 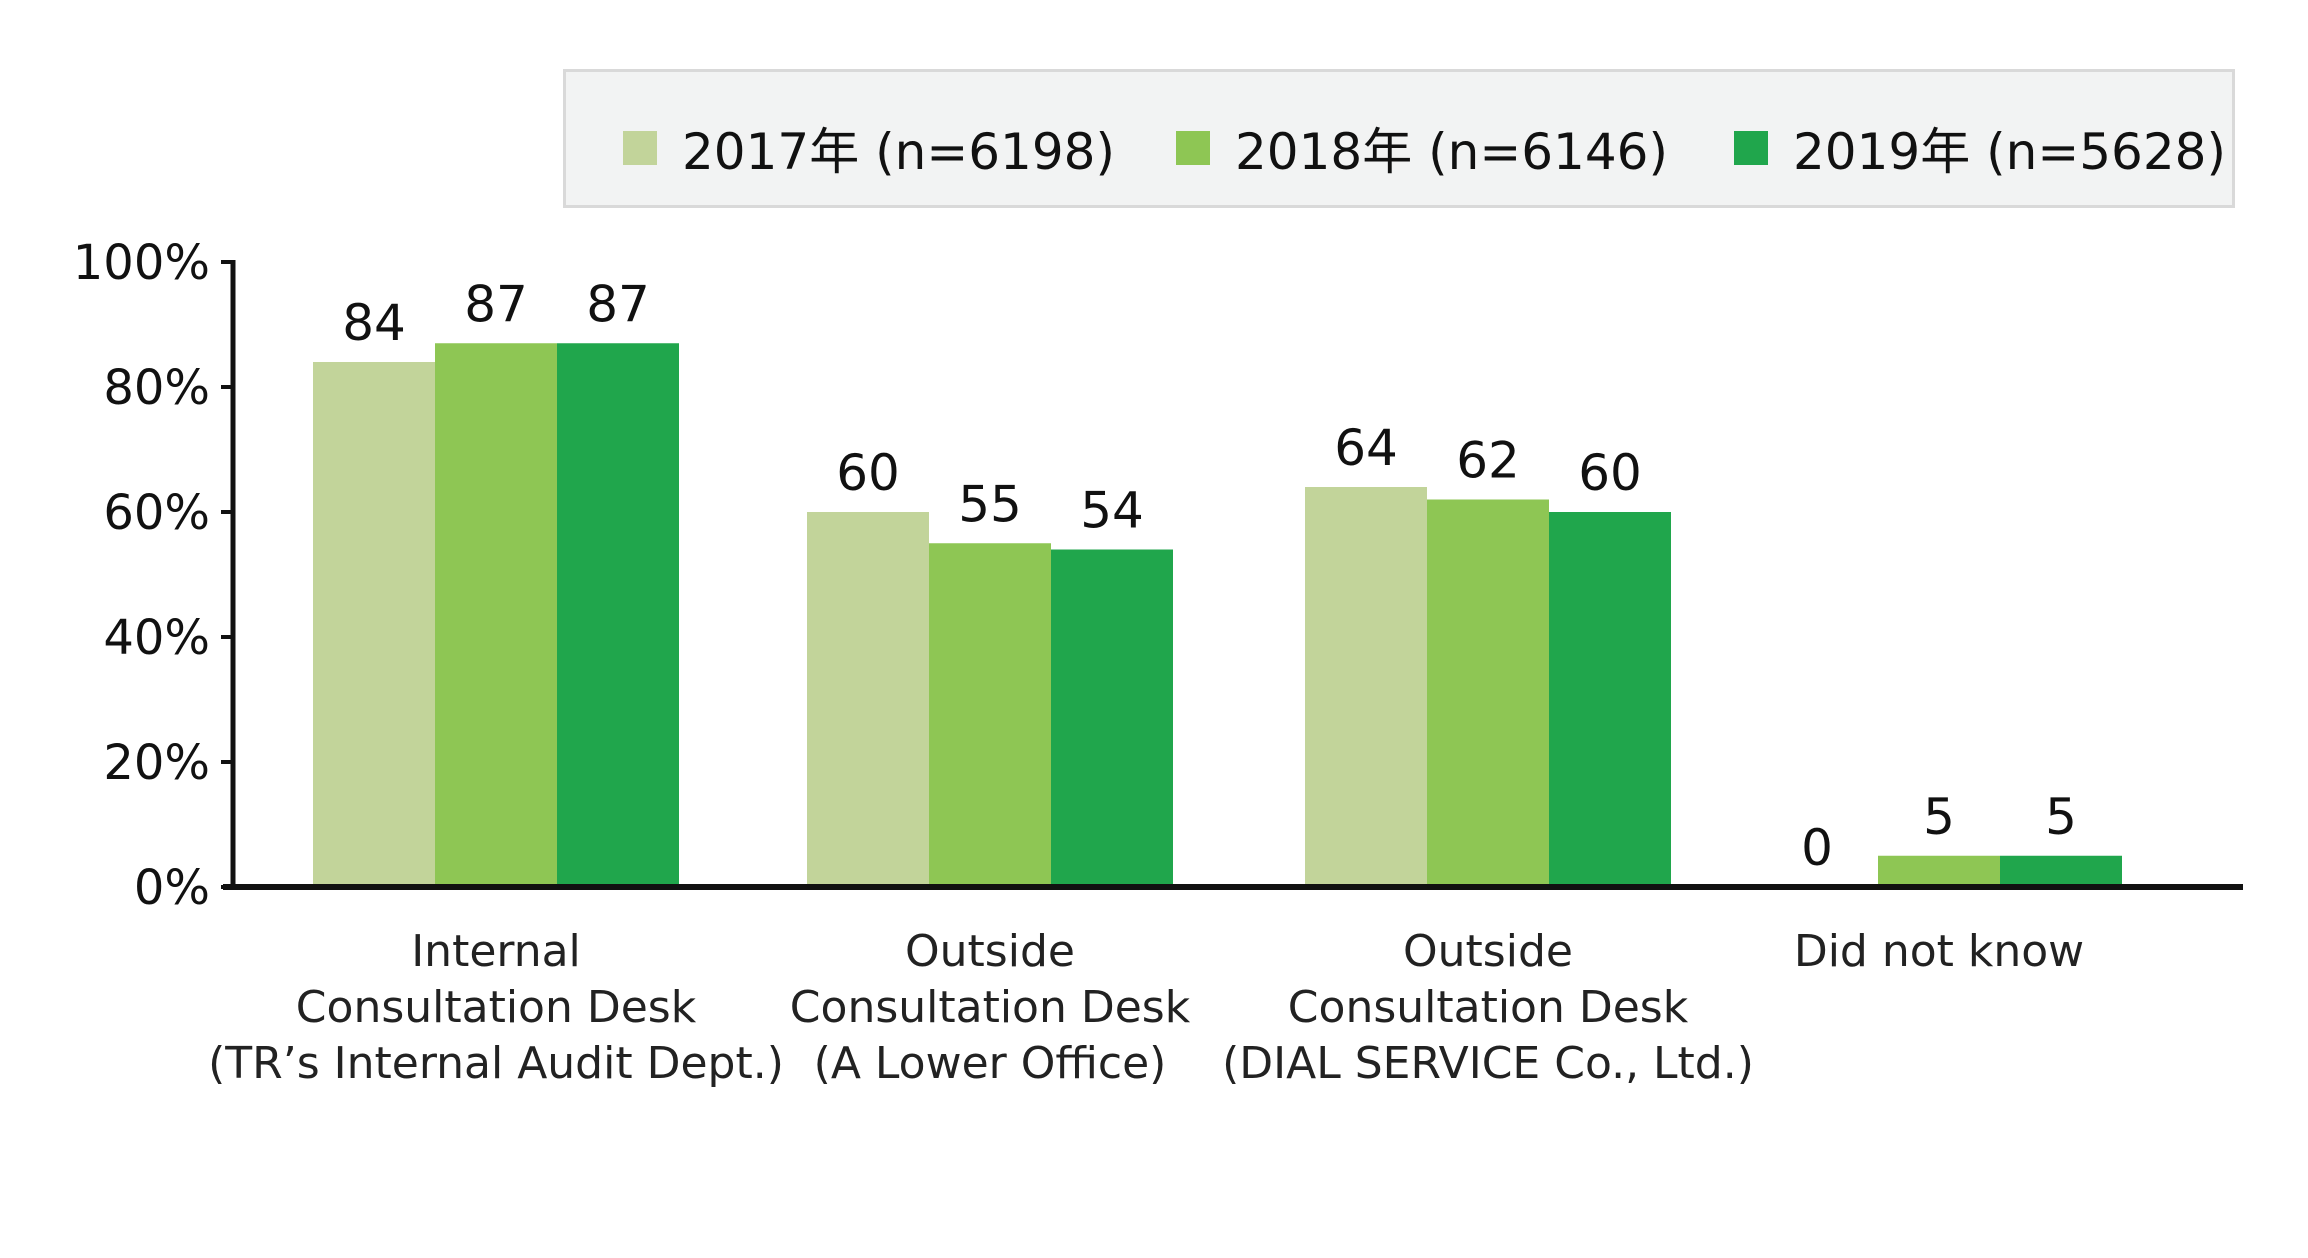 What do you see at coordinates (1488, 1007) in the screenshot?
I see `category-label-2-1: Consultation Desk` at bounding box center [1488, 1007].